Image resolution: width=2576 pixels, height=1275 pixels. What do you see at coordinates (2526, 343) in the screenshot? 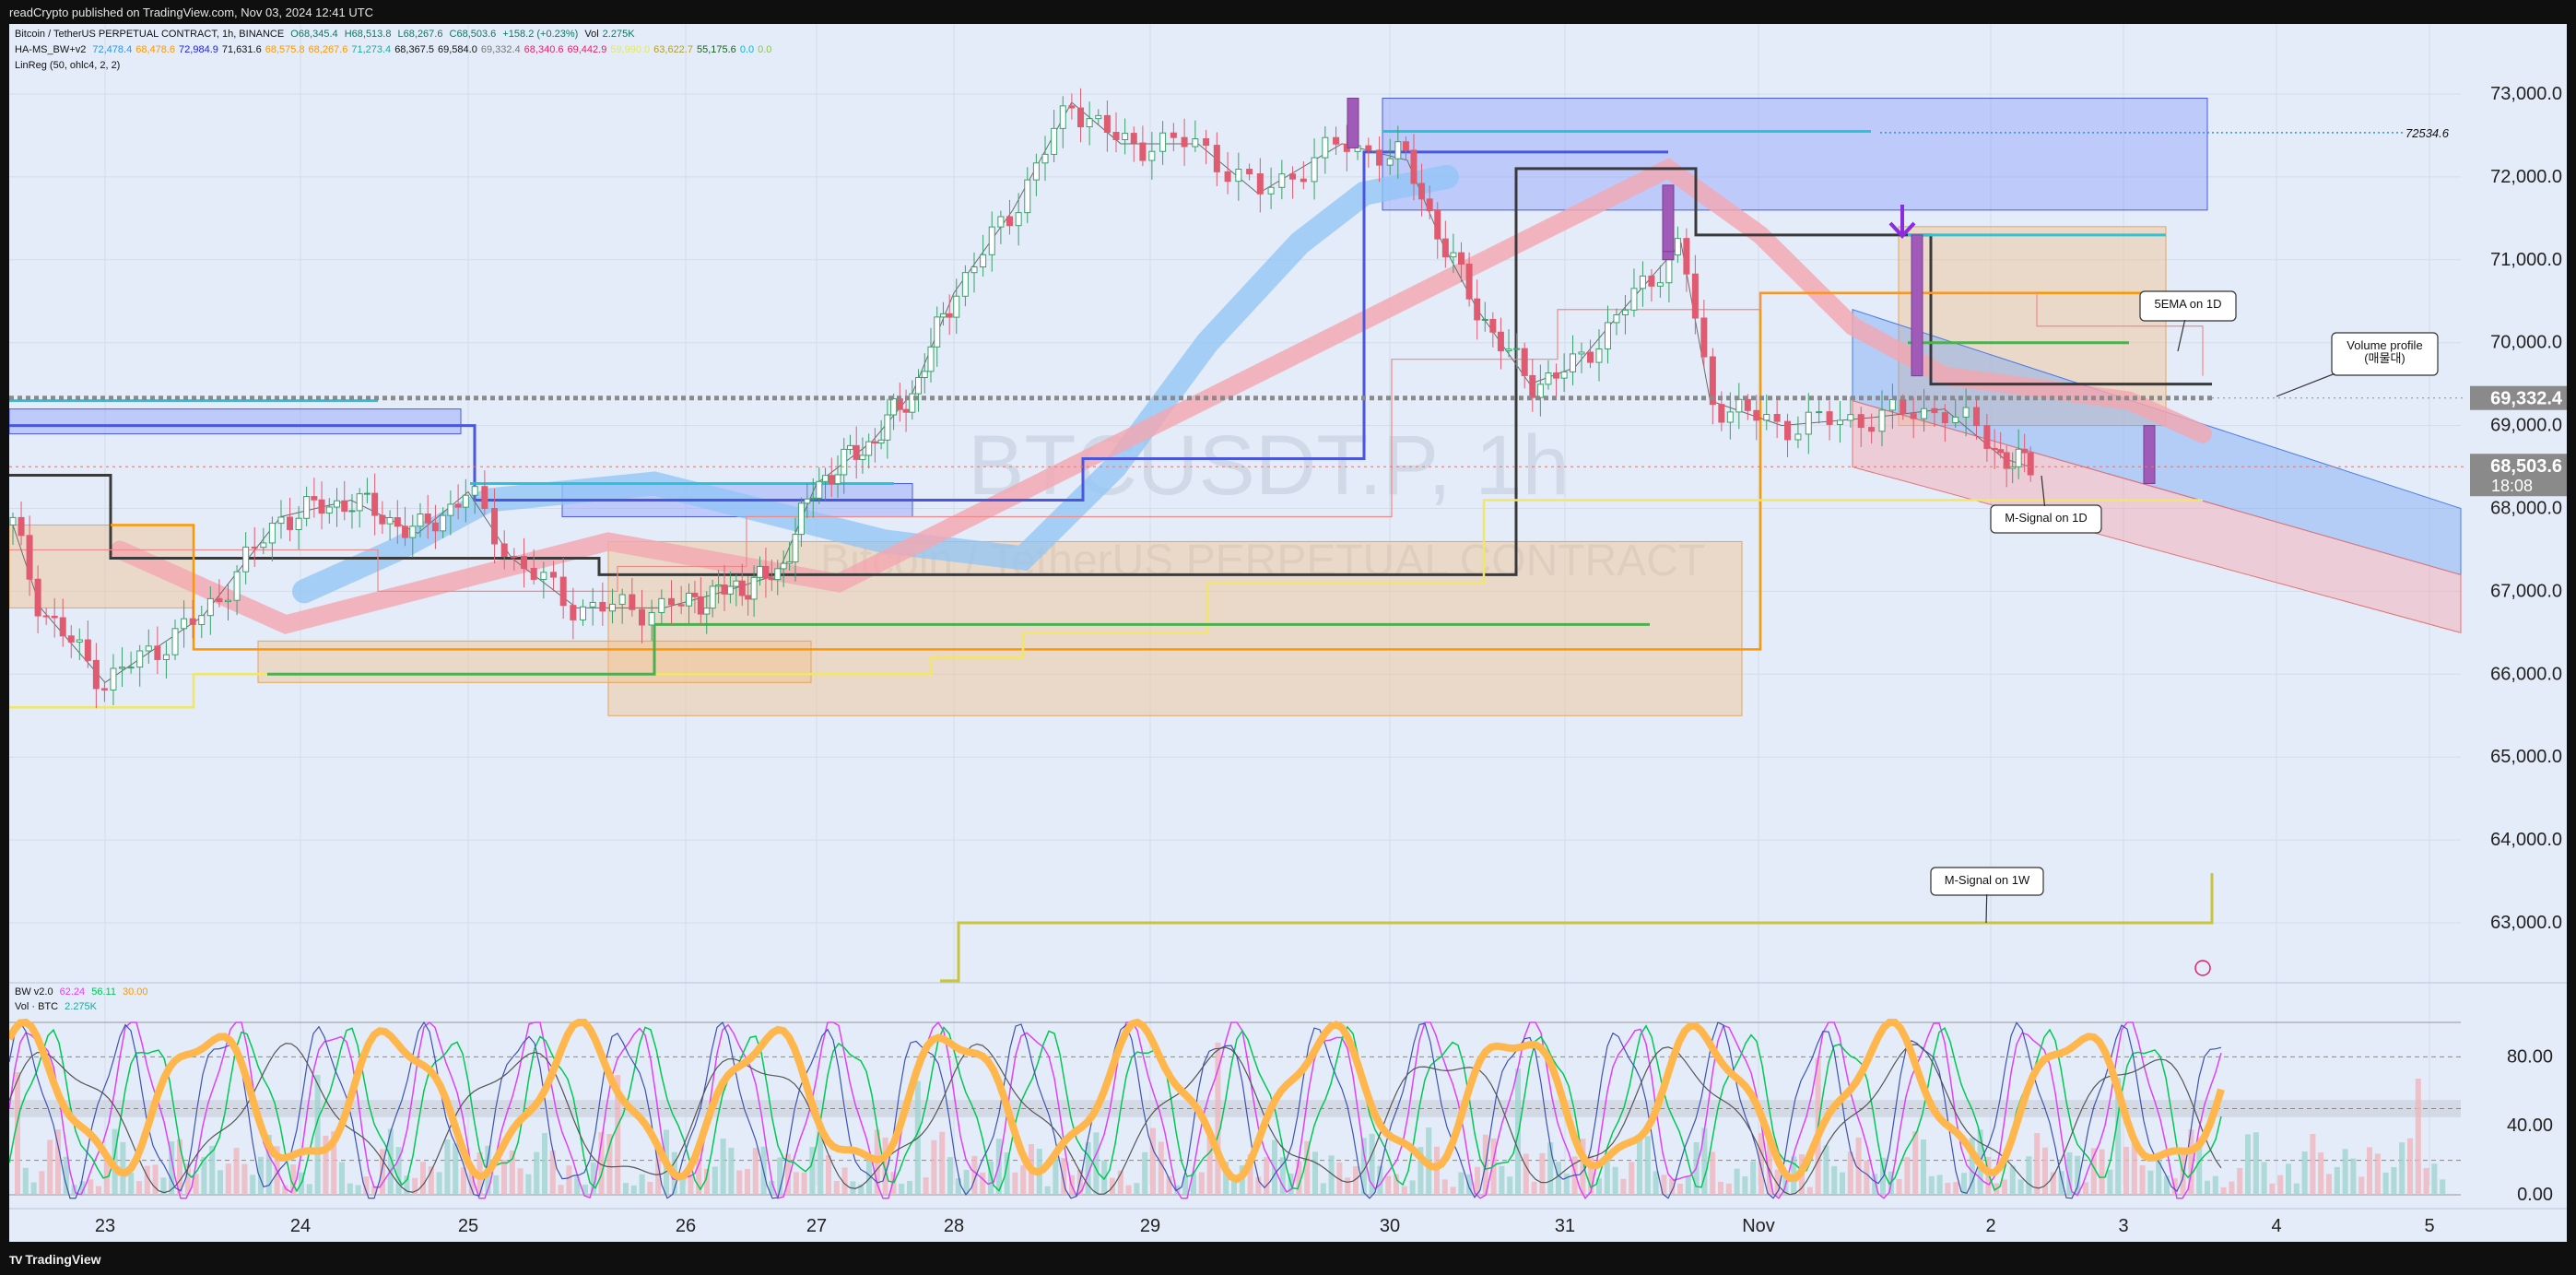
I see `price-tick-label: 70,000.0` at bounding box center [2526, 343].